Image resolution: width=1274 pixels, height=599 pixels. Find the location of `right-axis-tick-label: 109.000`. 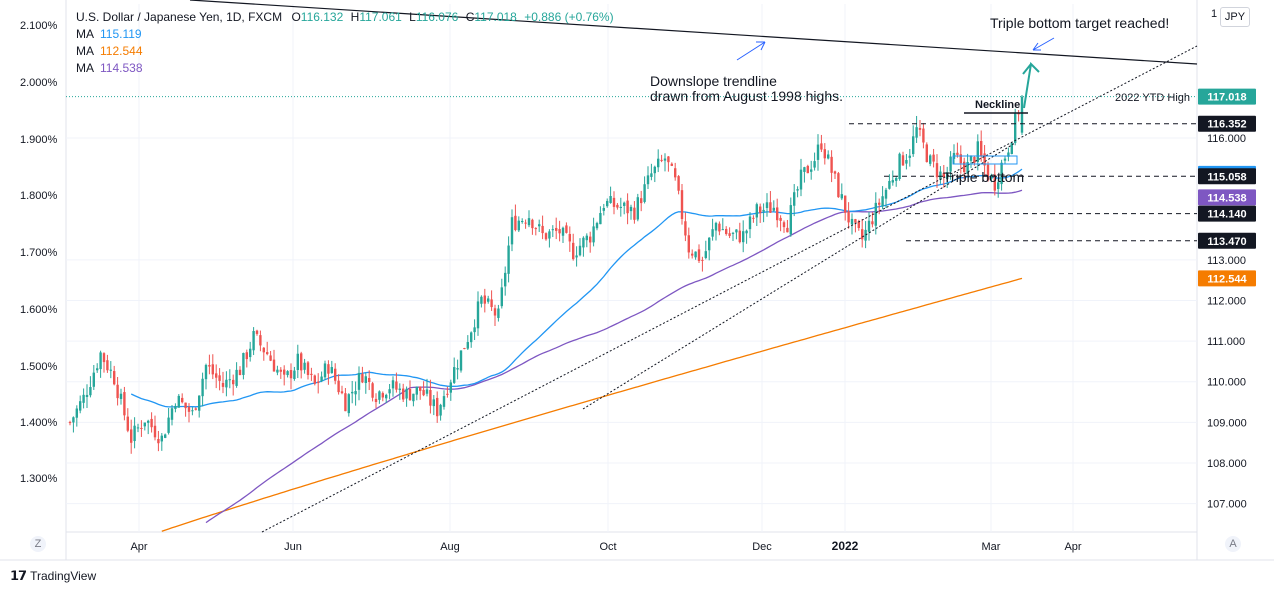

right-axis-tick-label: 109.000 is located at coordinates (1227, 423).